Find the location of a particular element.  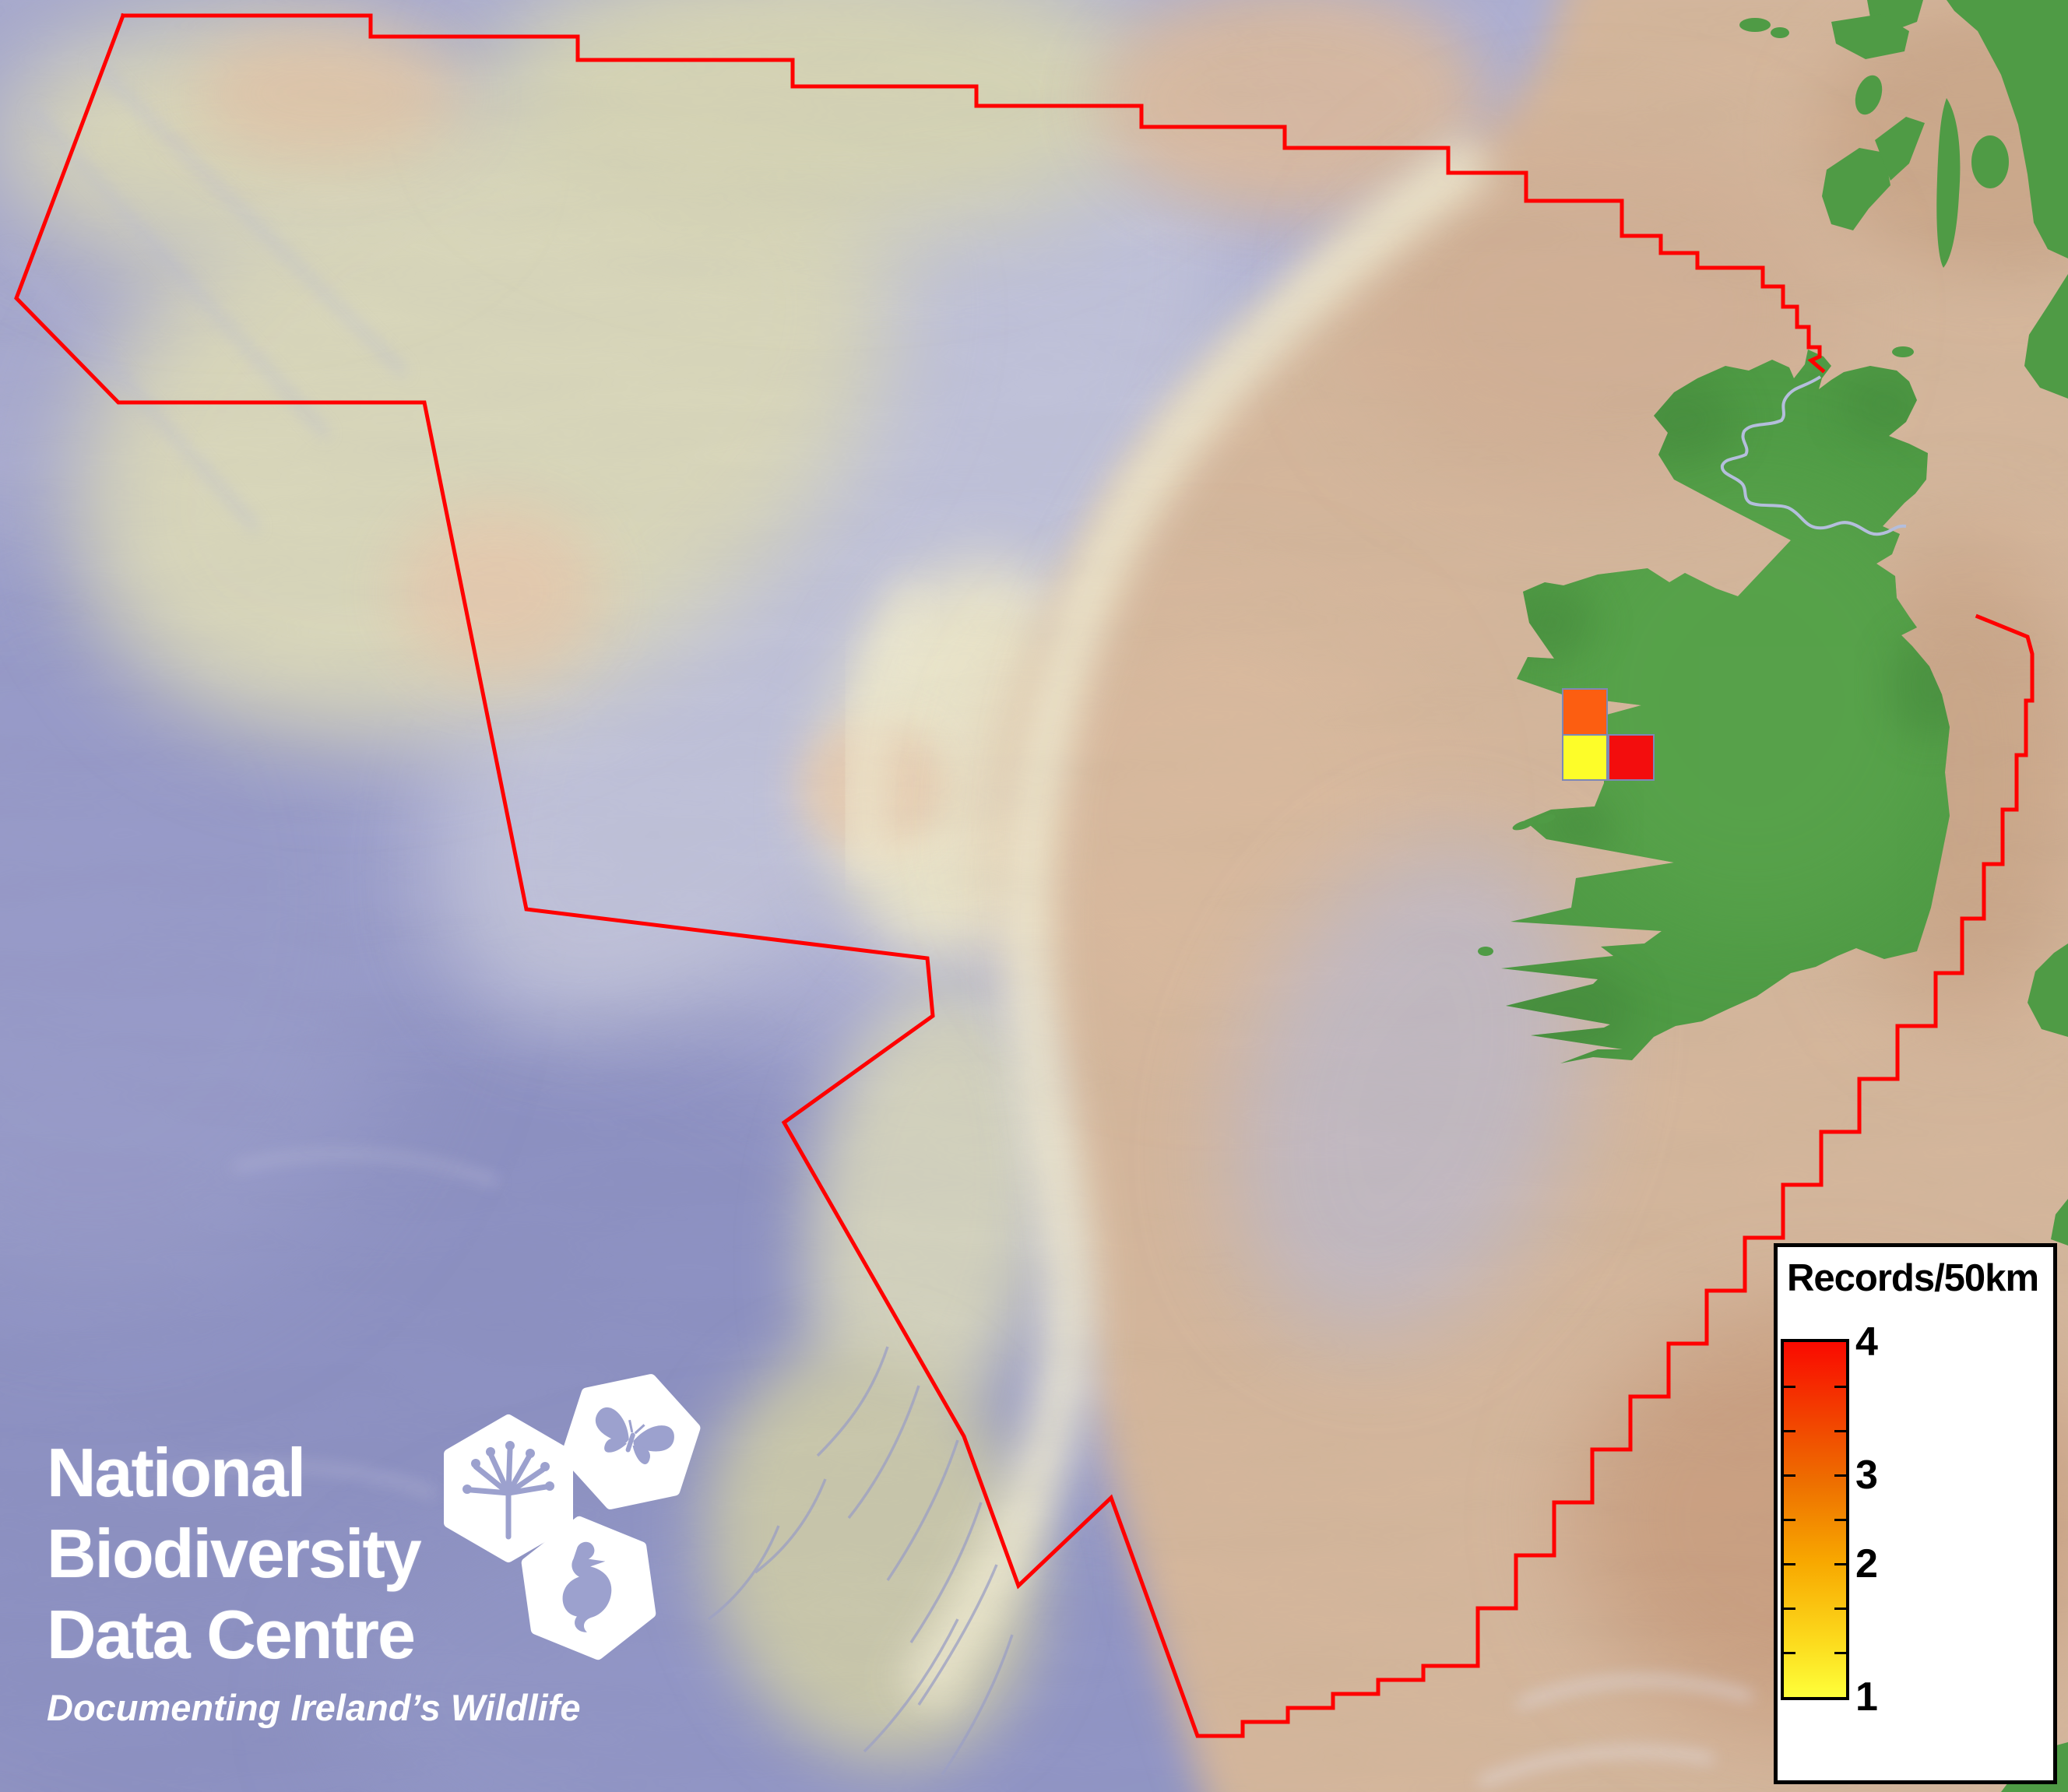

legend-label-2: 2 is located at coordinates (1866, 1563).